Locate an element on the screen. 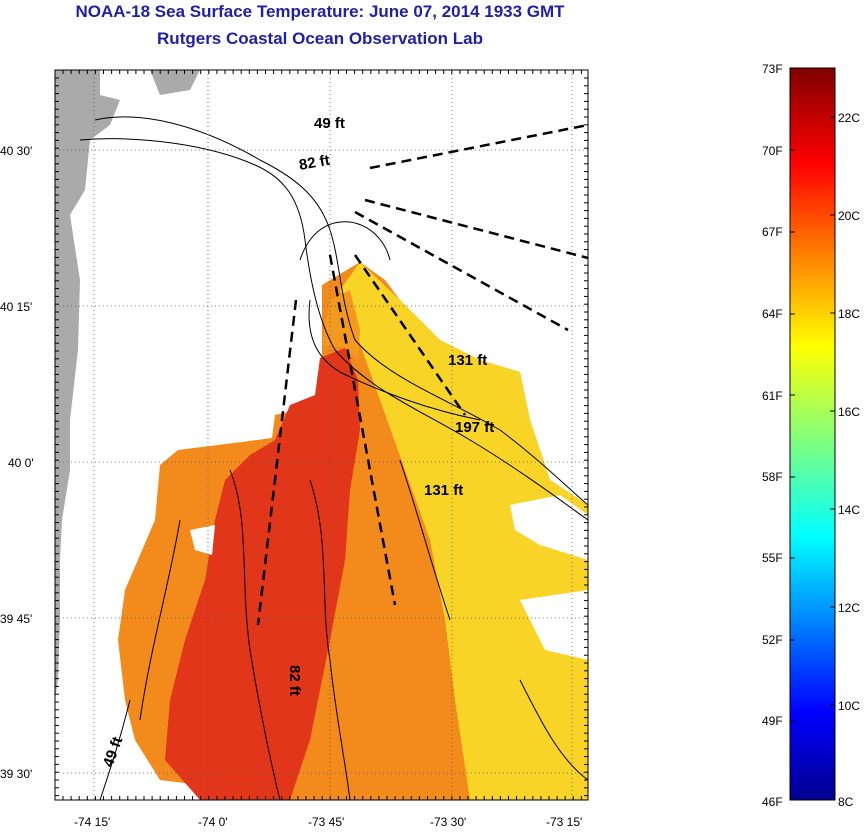 This screenshot has width=864, height=832. lat-label: 39 30' is located at coordinates (16, 774).